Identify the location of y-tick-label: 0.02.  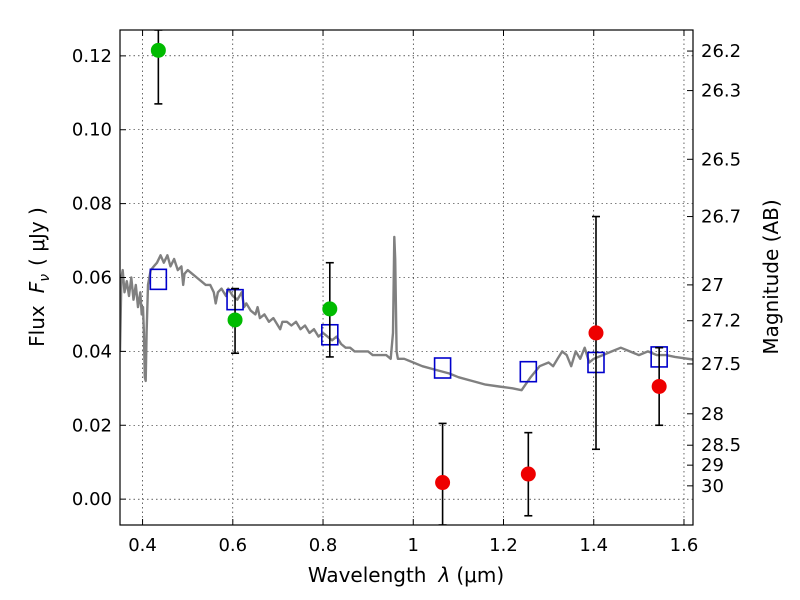
(92, 425).